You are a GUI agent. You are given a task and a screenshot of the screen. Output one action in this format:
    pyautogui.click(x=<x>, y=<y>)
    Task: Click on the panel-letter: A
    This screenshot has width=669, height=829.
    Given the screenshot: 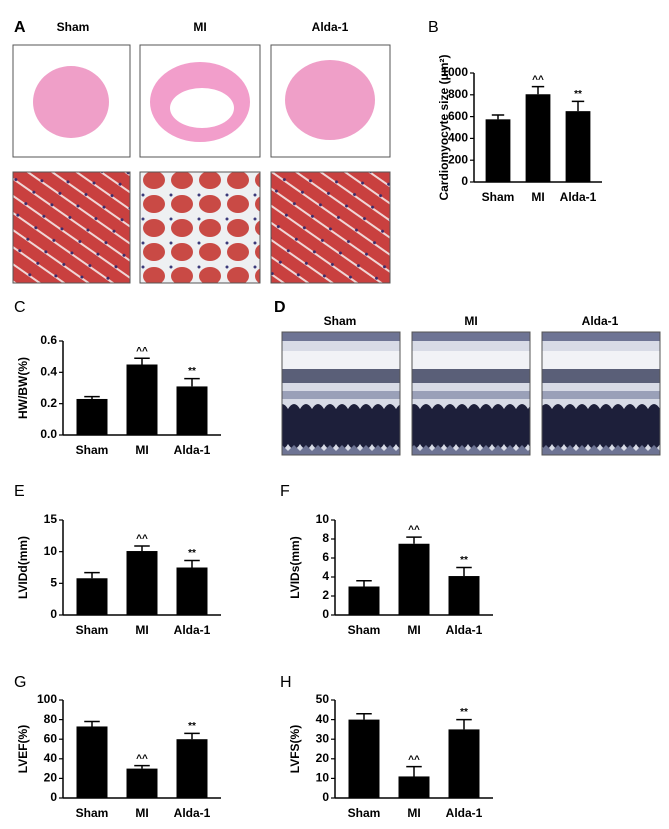 What is the action you would take?
    pyautogui.click(x=20, y=27)
    